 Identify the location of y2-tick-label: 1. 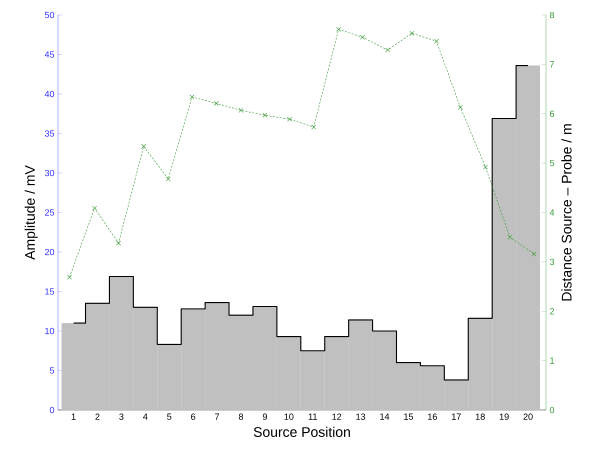
(552, 361).